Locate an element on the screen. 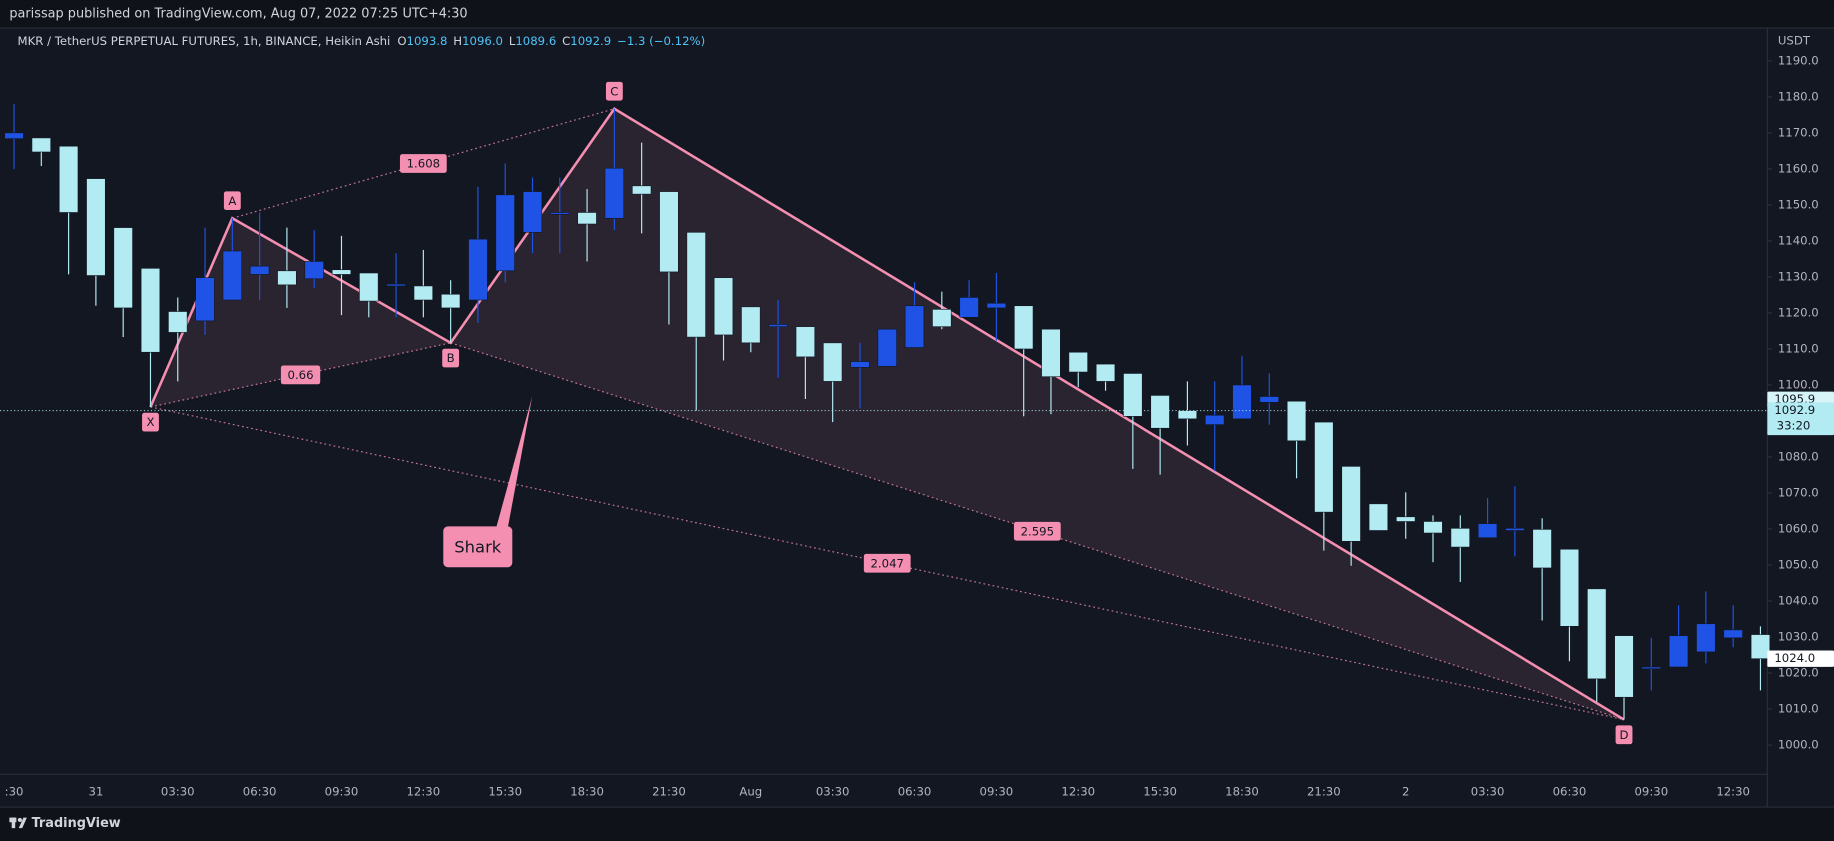  ratio-label-group: 1.608 is located at coordinates (423, 163).